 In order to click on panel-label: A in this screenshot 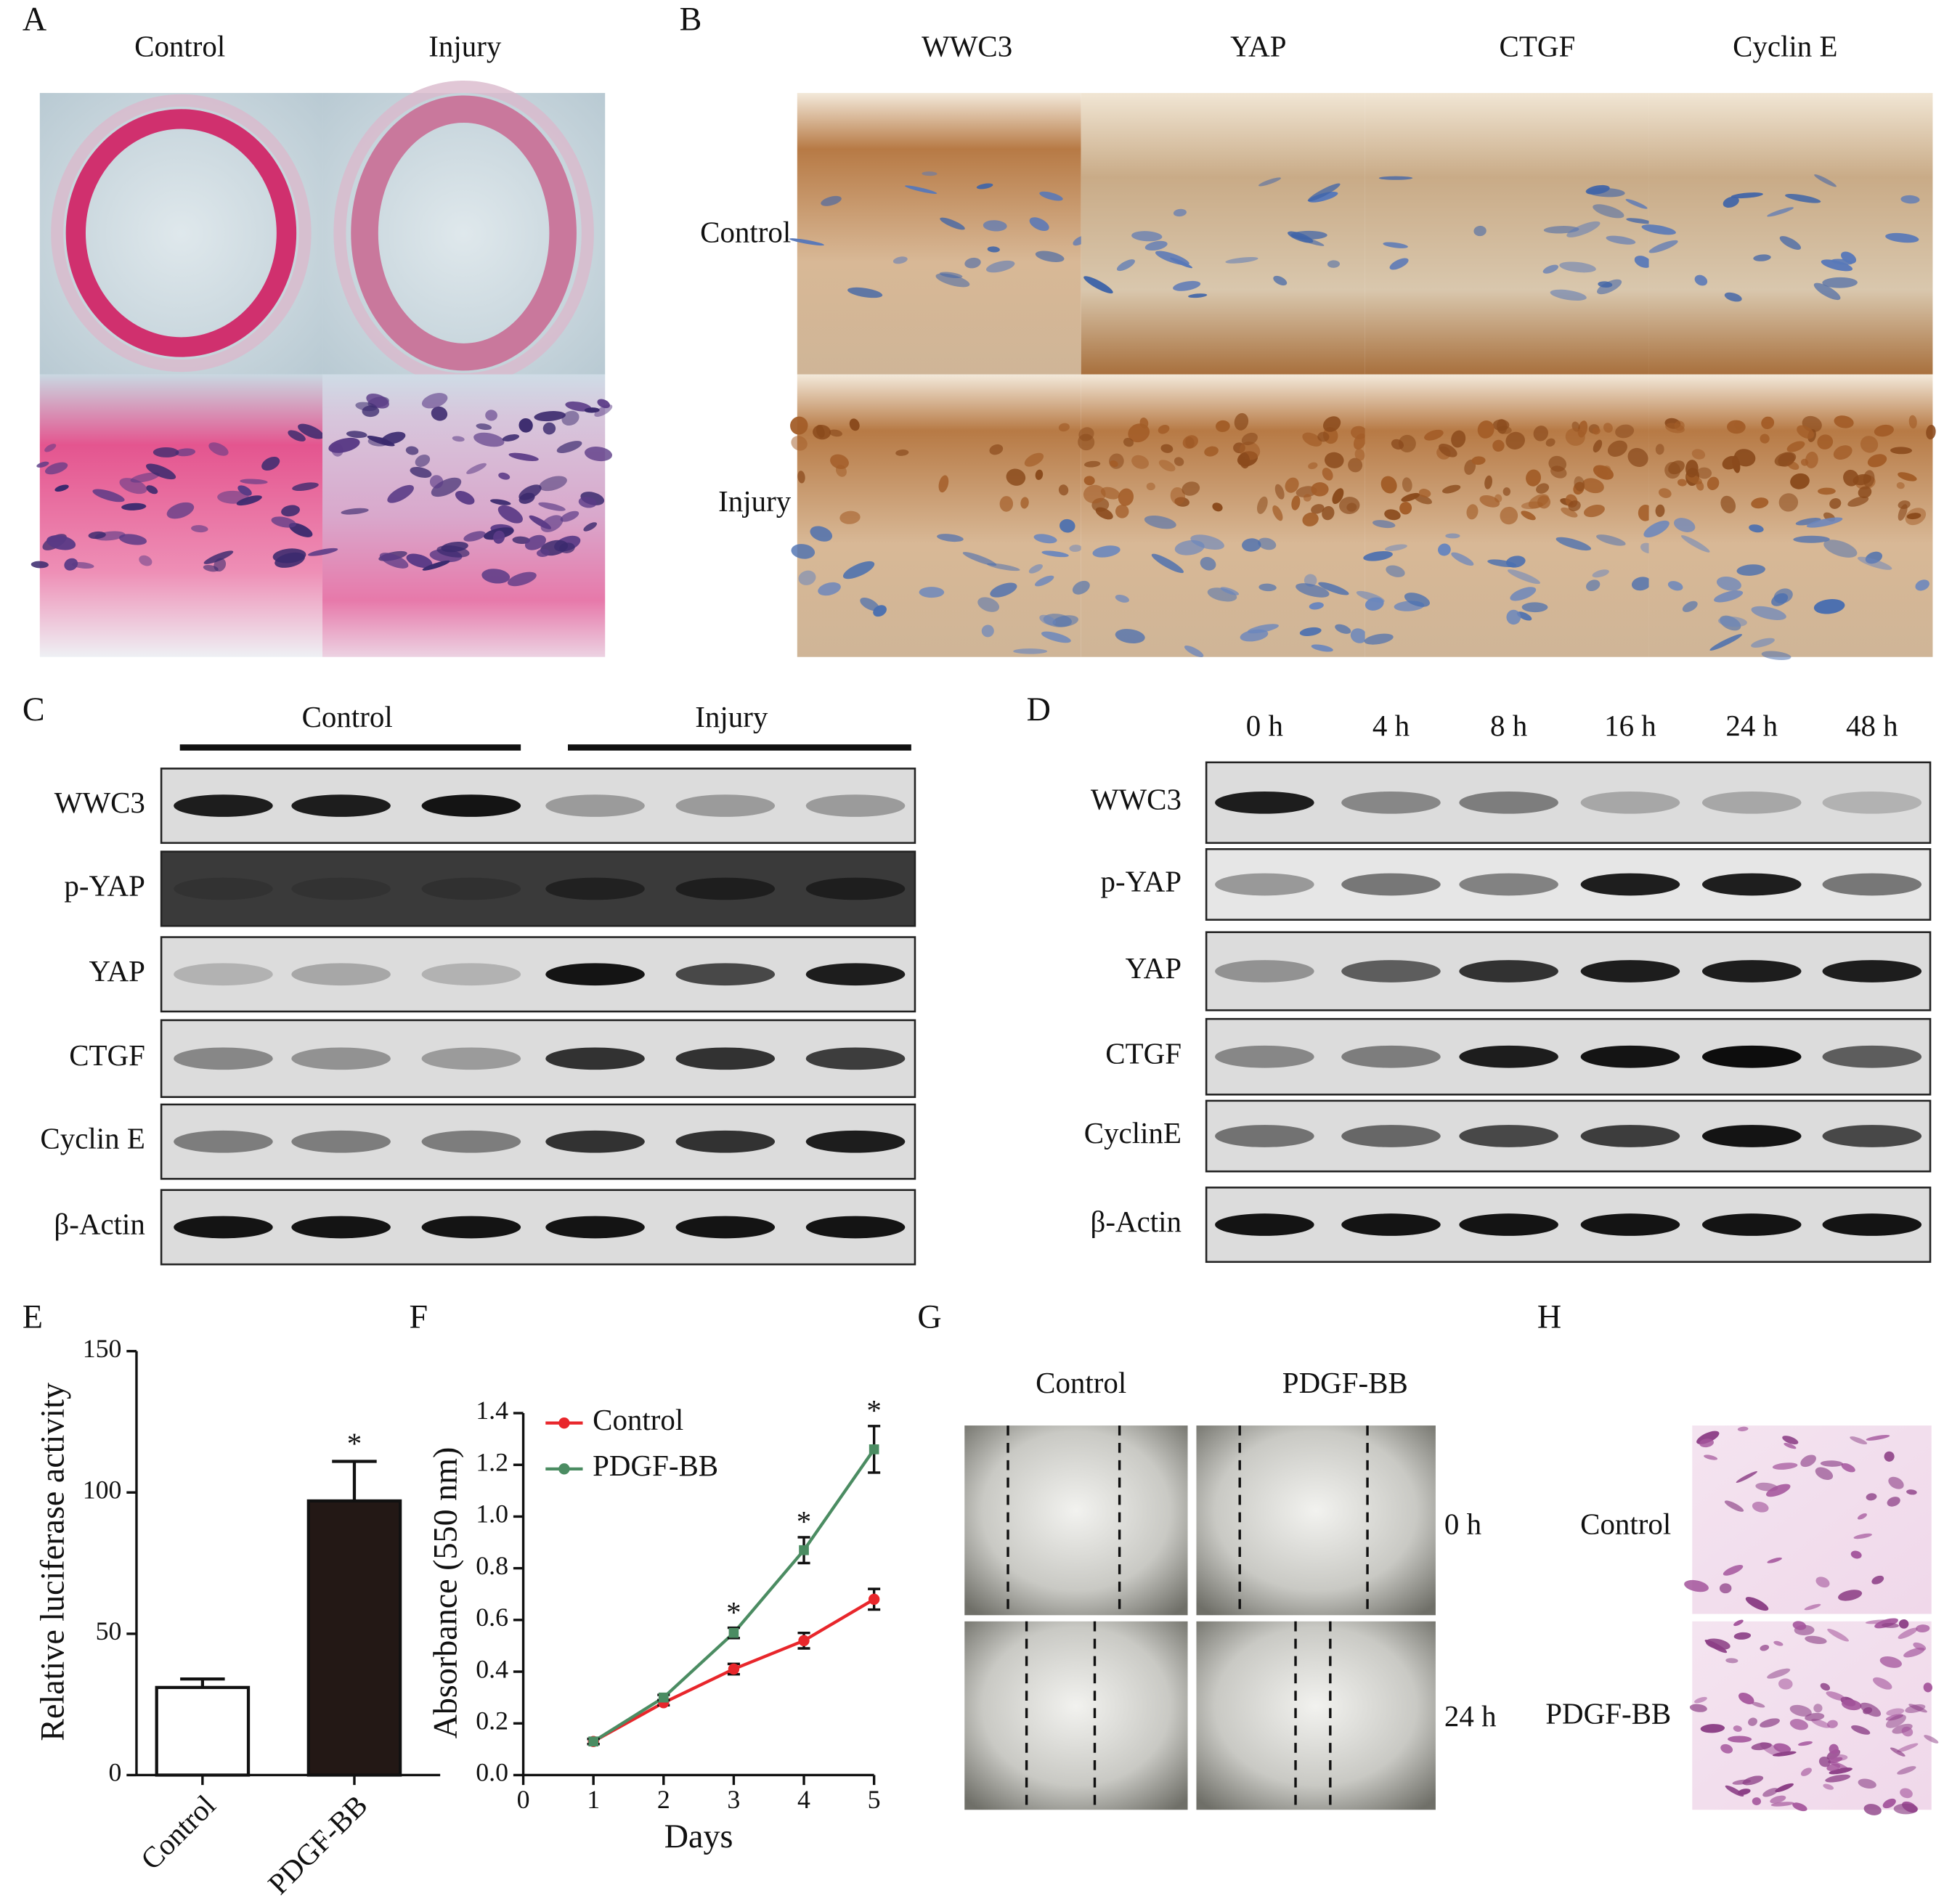, I will do `click(34, 18)`.